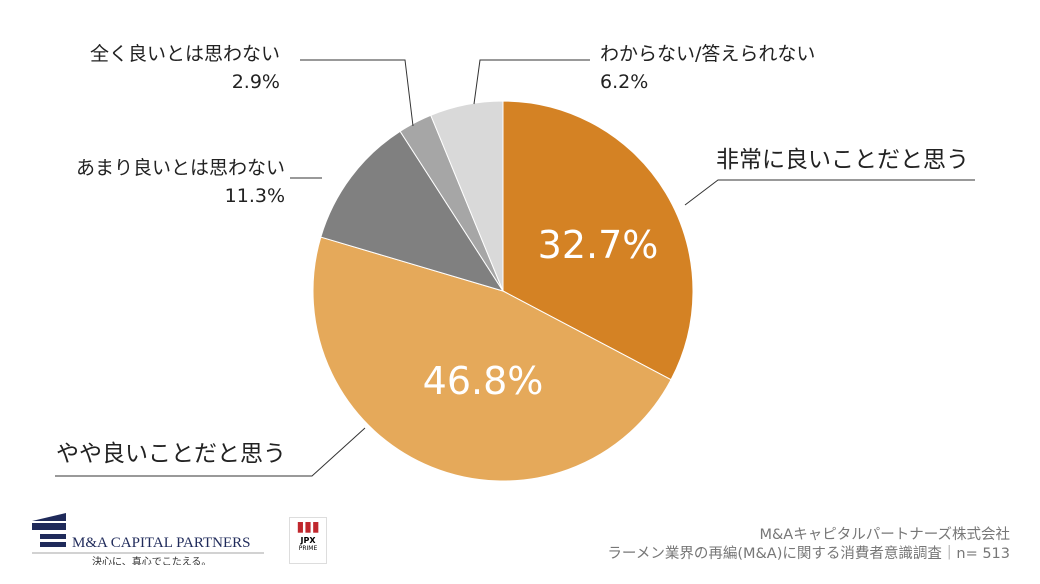 The image size is (1040, 584). Describe the element at coordinates (598, 245) in the screenshot. I see `slice-value-0: 32.7%` at that location.